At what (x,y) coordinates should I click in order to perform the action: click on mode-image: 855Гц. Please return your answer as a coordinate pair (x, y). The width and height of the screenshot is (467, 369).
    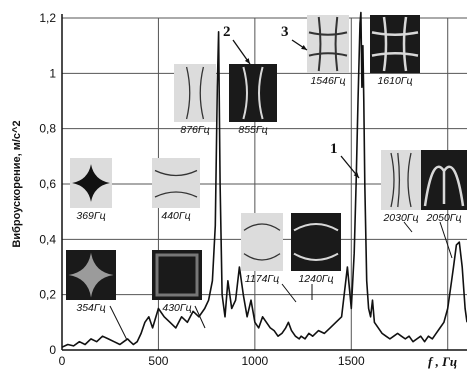
    Looking at the image, I should click on (253, 100).